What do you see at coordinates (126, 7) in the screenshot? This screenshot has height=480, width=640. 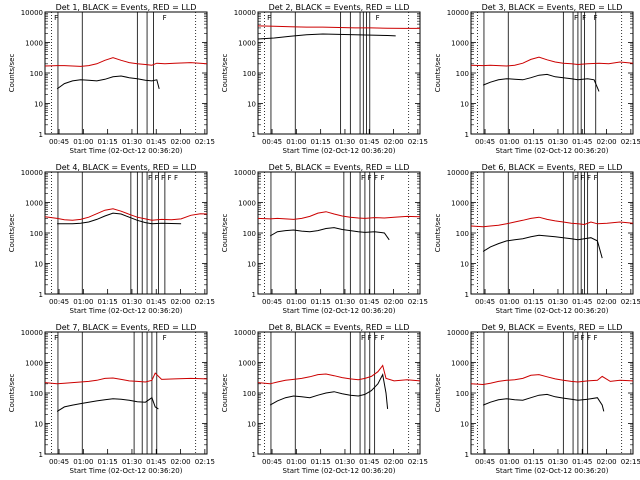 I see `panel-title: Det 1, BLACK = Events, RED = LLD` at bounding box center [126, 7].